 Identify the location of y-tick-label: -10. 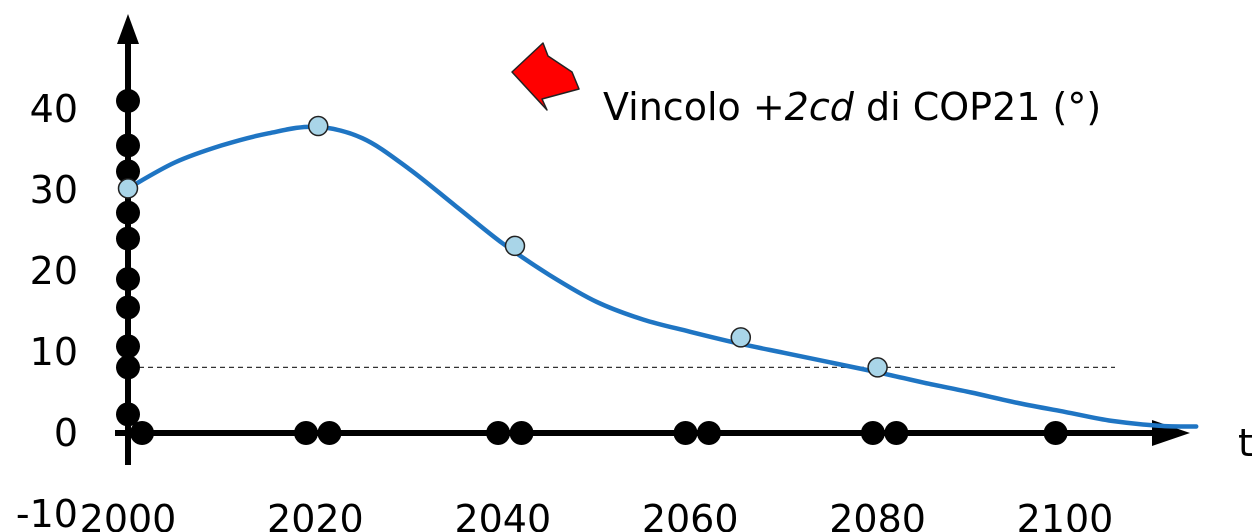
(47, 512).